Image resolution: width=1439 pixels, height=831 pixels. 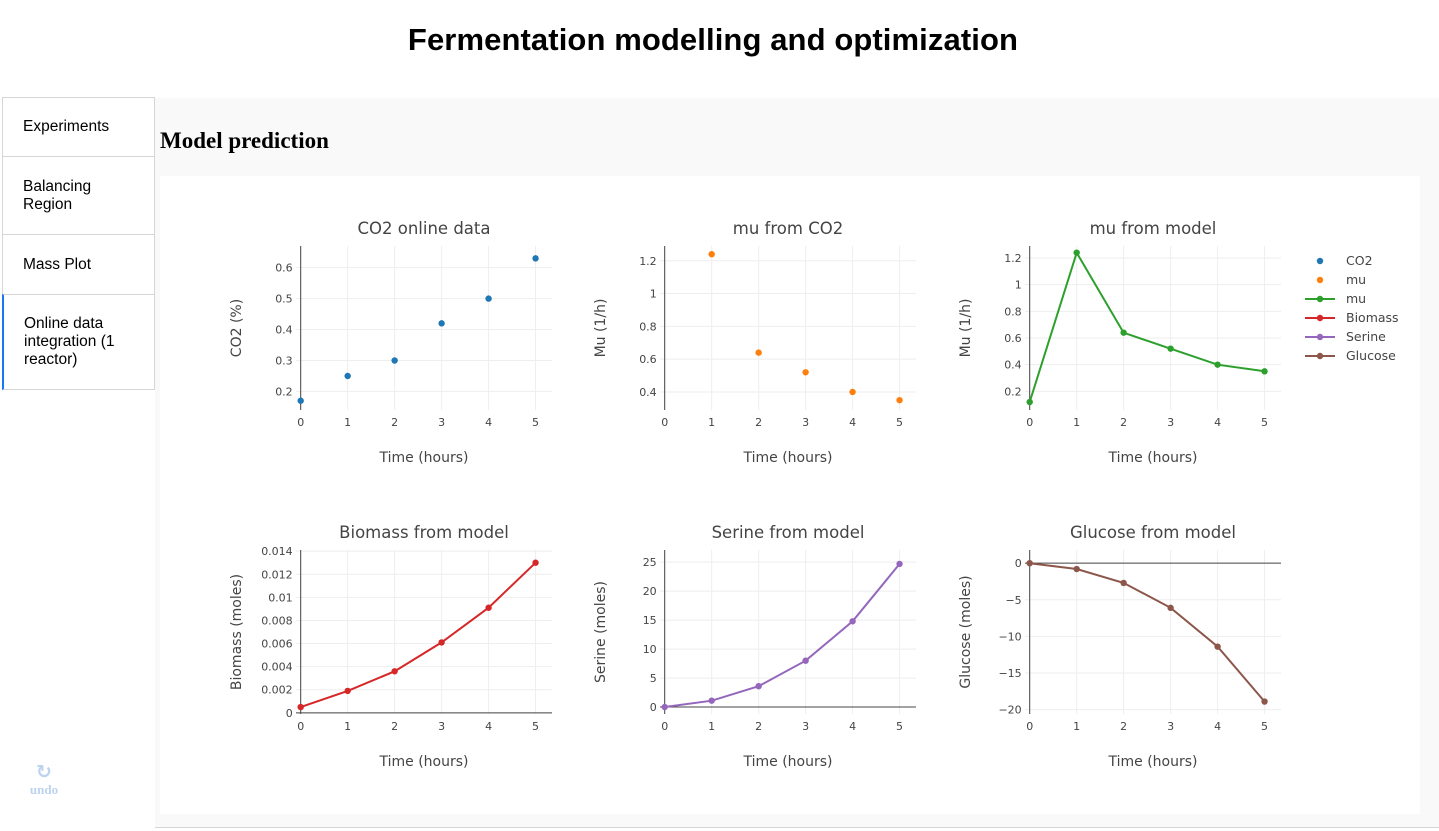 What do you see at coordinates (284, 360) in the screenshot?
I see `y-tick-label: 0.3` at bounding box center [284, 360].